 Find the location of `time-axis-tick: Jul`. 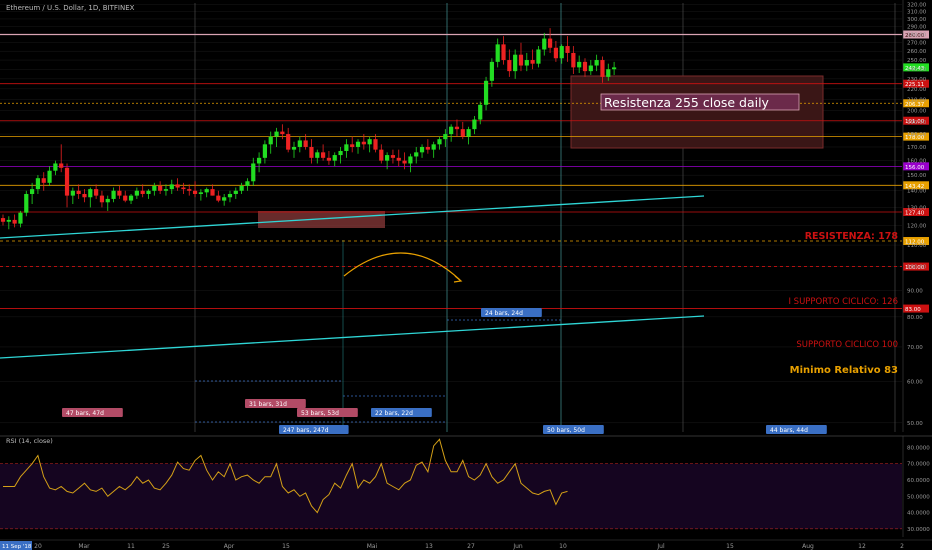

time-axis-tick: Jul is located at coordinates (660, 546).